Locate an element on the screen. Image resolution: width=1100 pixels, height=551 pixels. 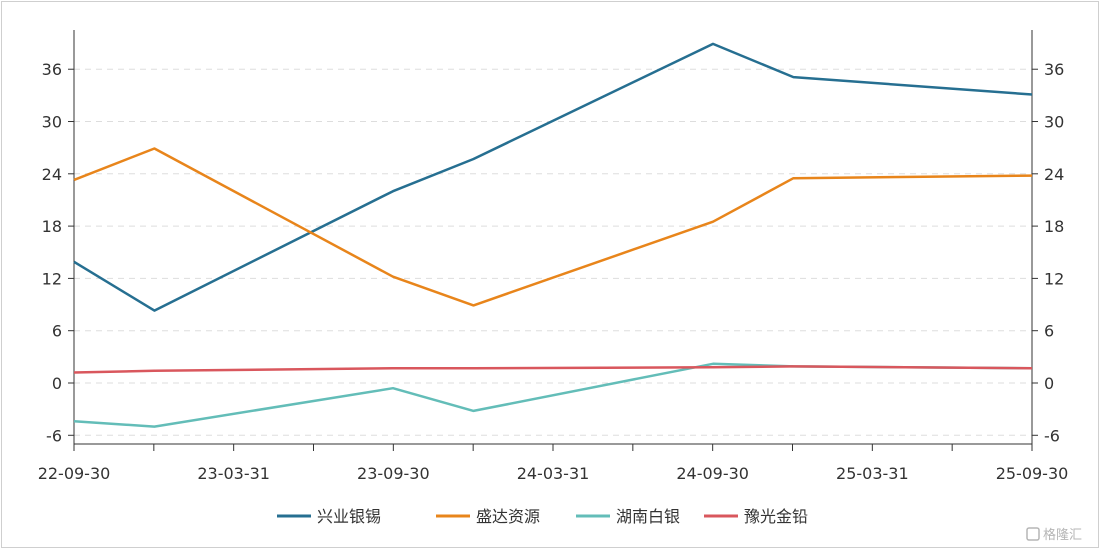
legend-item: 湖南白银 is located at coordinates (628, 516).